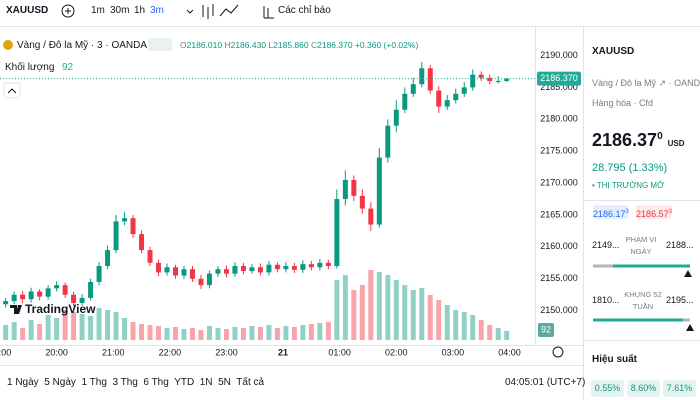  I want to click on collapse-button, so click(12, 90).